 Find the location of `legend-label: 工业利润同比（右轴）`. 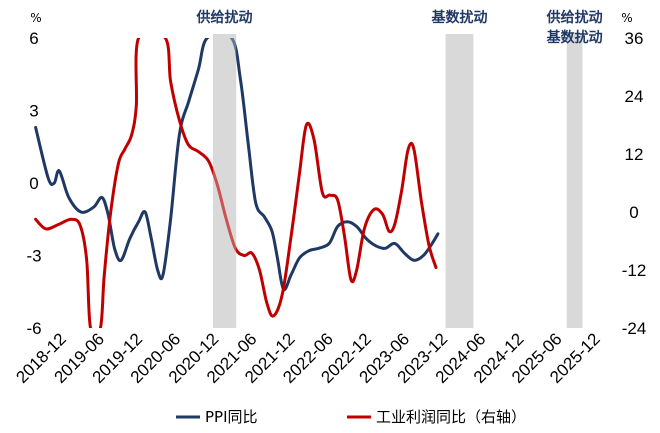

legend-label: 工业利润同比（右轴） is located at coordinates (451, 417).